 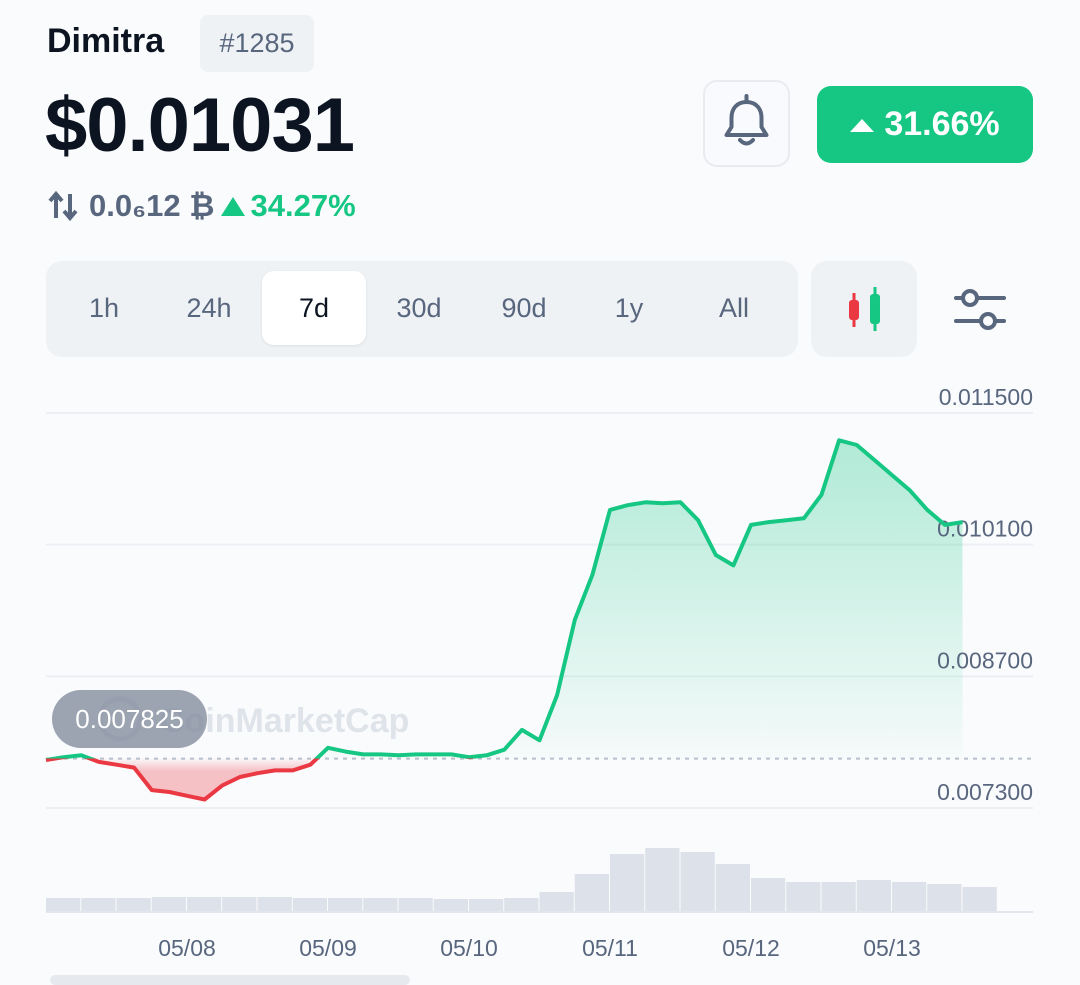 I want to click on x-tick-label: 05/11, so click(x=610, y=948).